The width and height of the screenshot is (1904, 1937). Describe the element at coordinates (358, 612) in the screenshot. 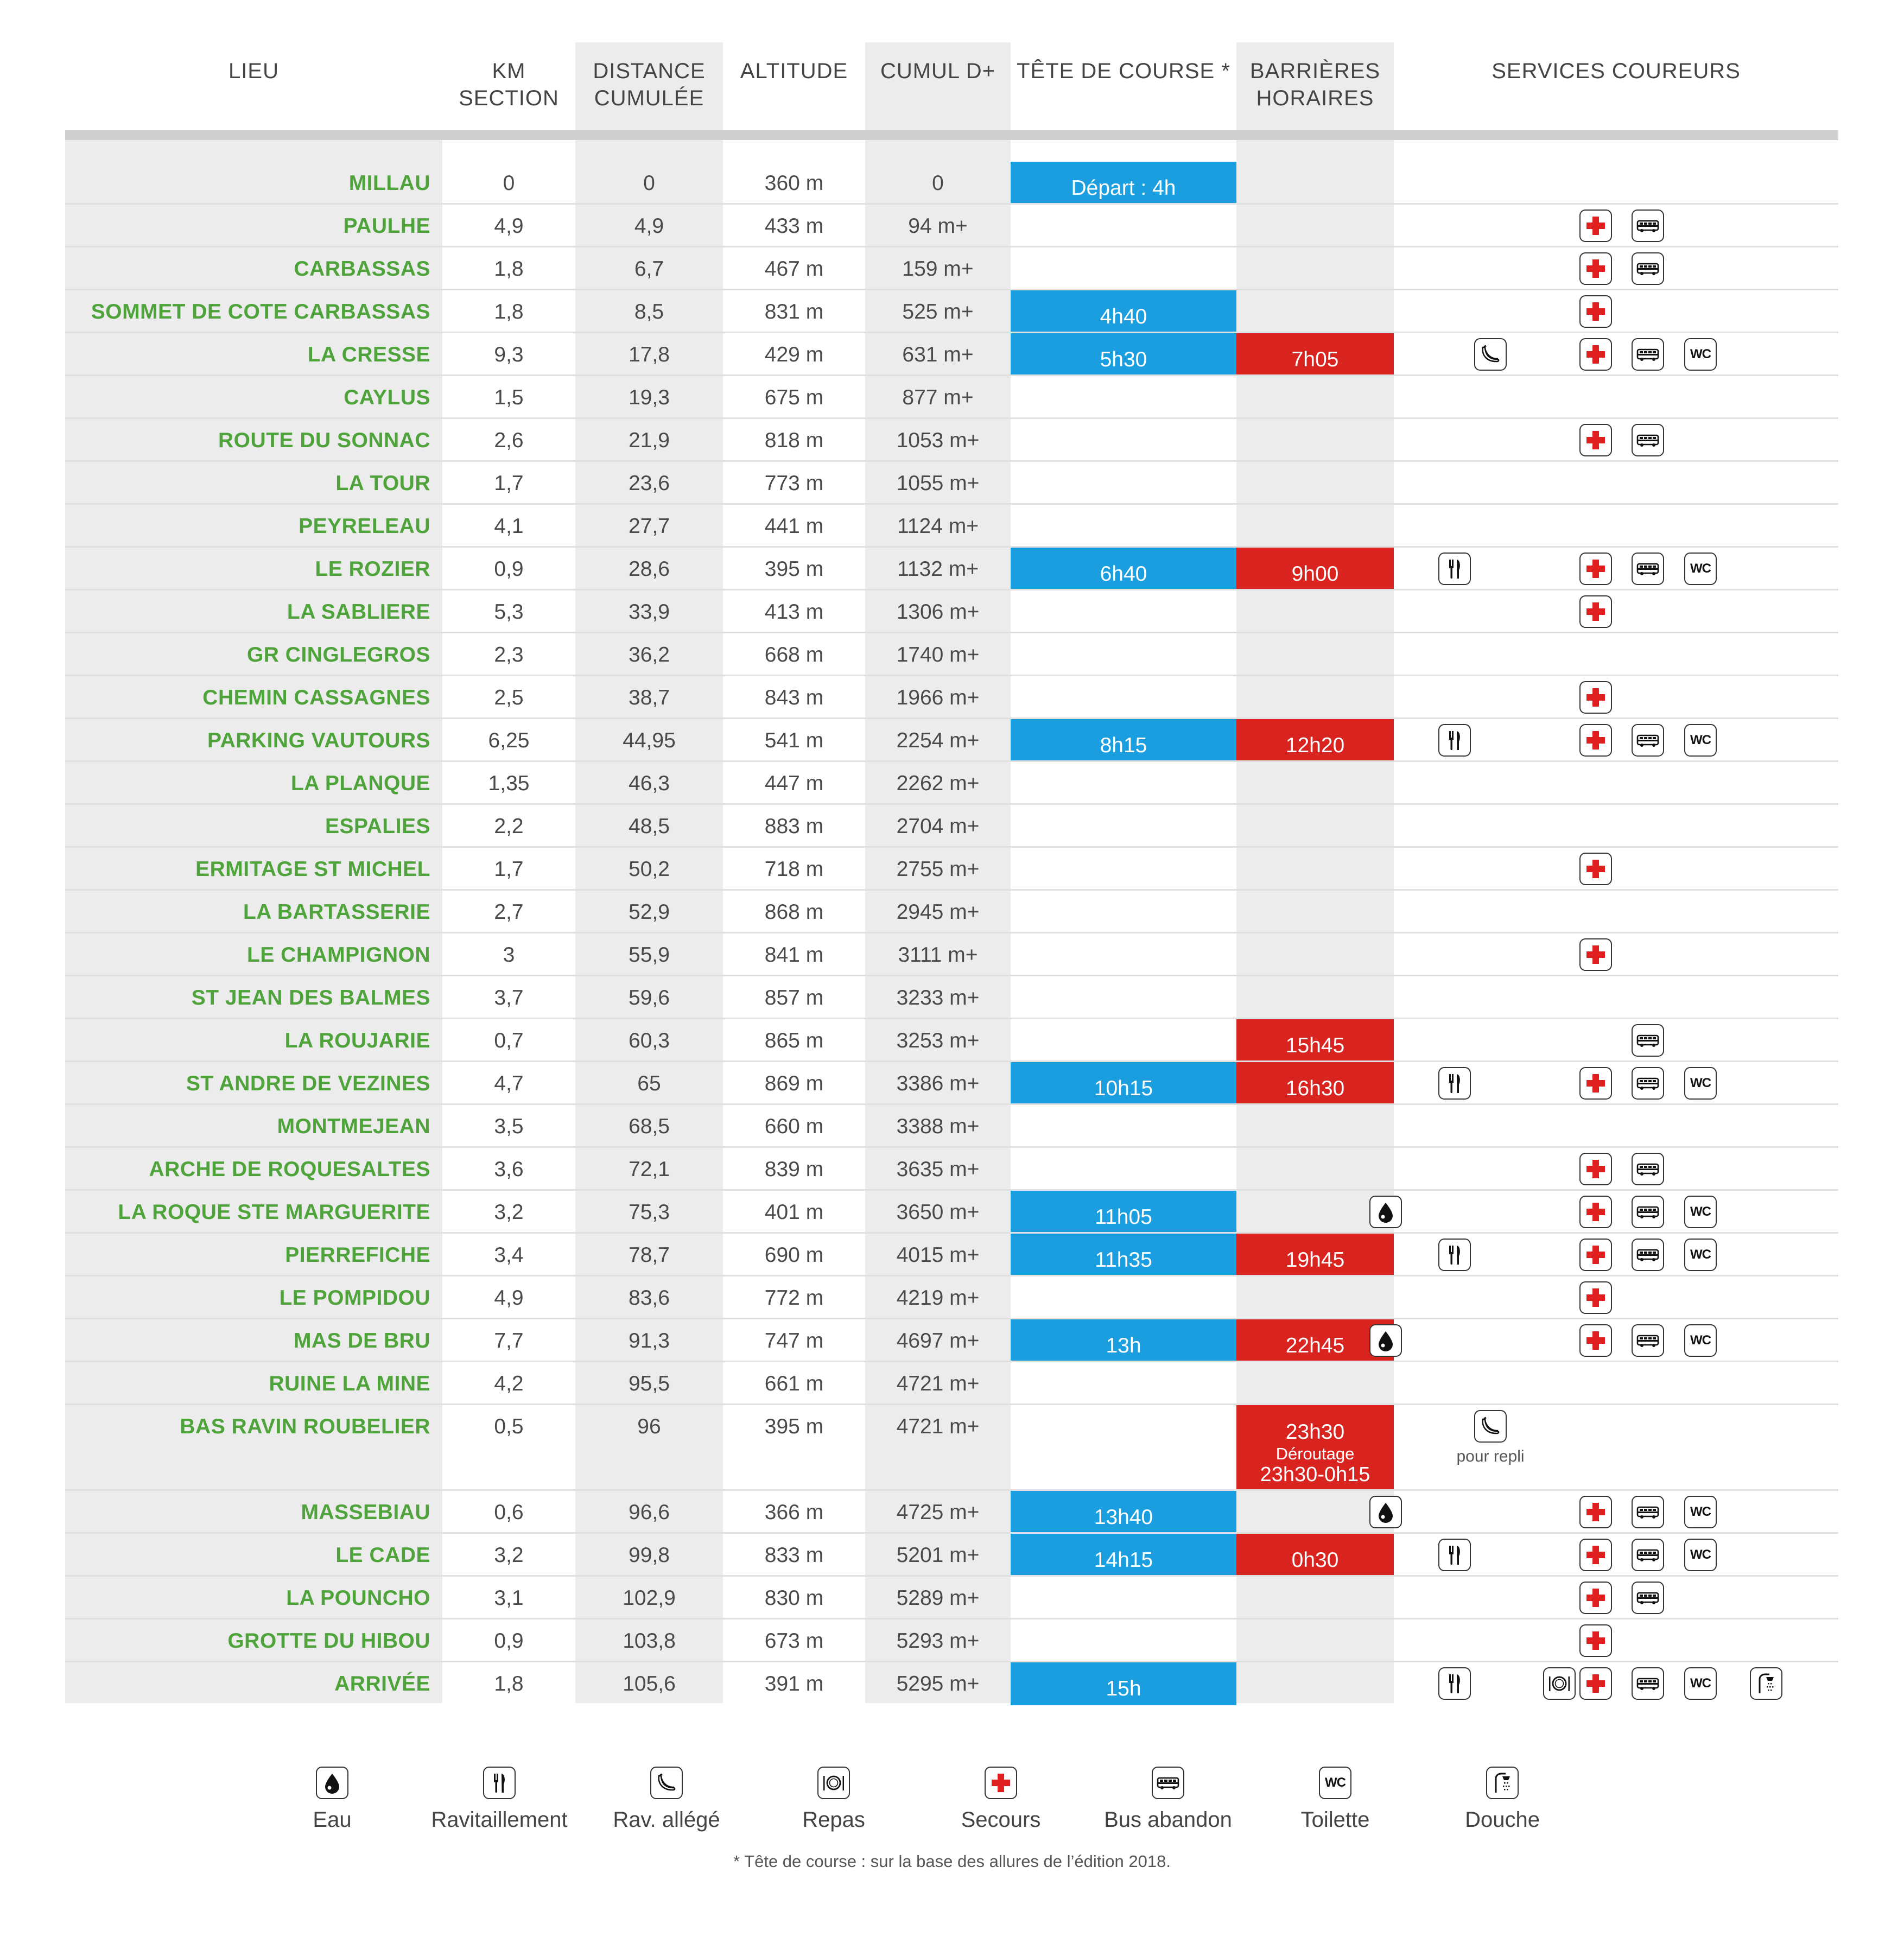

I see `lieu-cell: LA SABLIERE` at that location.